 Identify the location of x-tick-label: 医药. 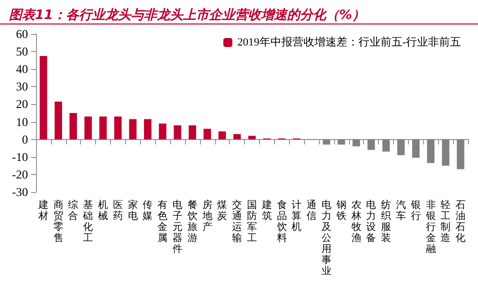
(117, 211).